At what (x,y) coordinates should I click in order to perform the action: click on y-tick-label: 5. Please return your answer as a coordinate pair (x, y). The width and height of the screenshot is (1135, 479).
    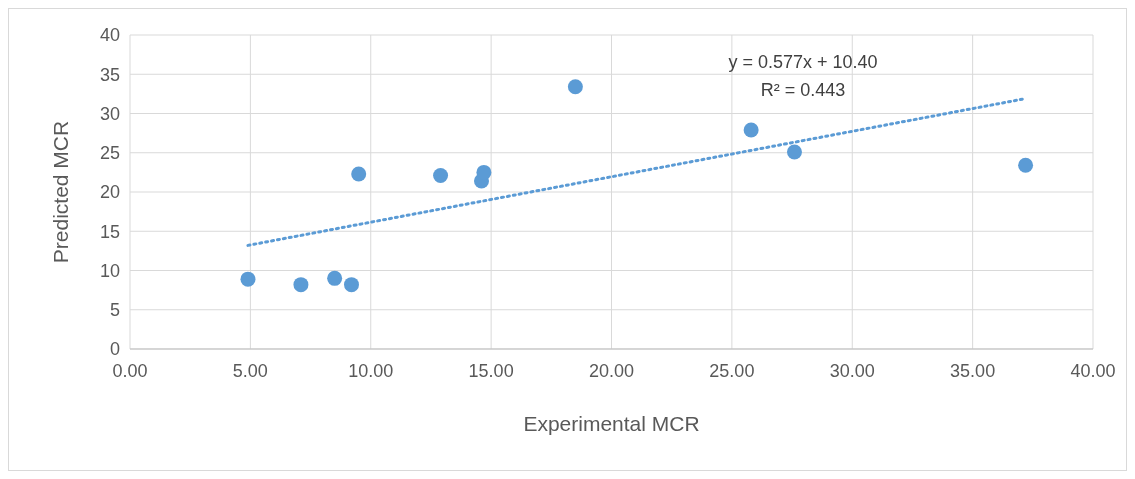
    Looking at the image, I should click on (114, 310).